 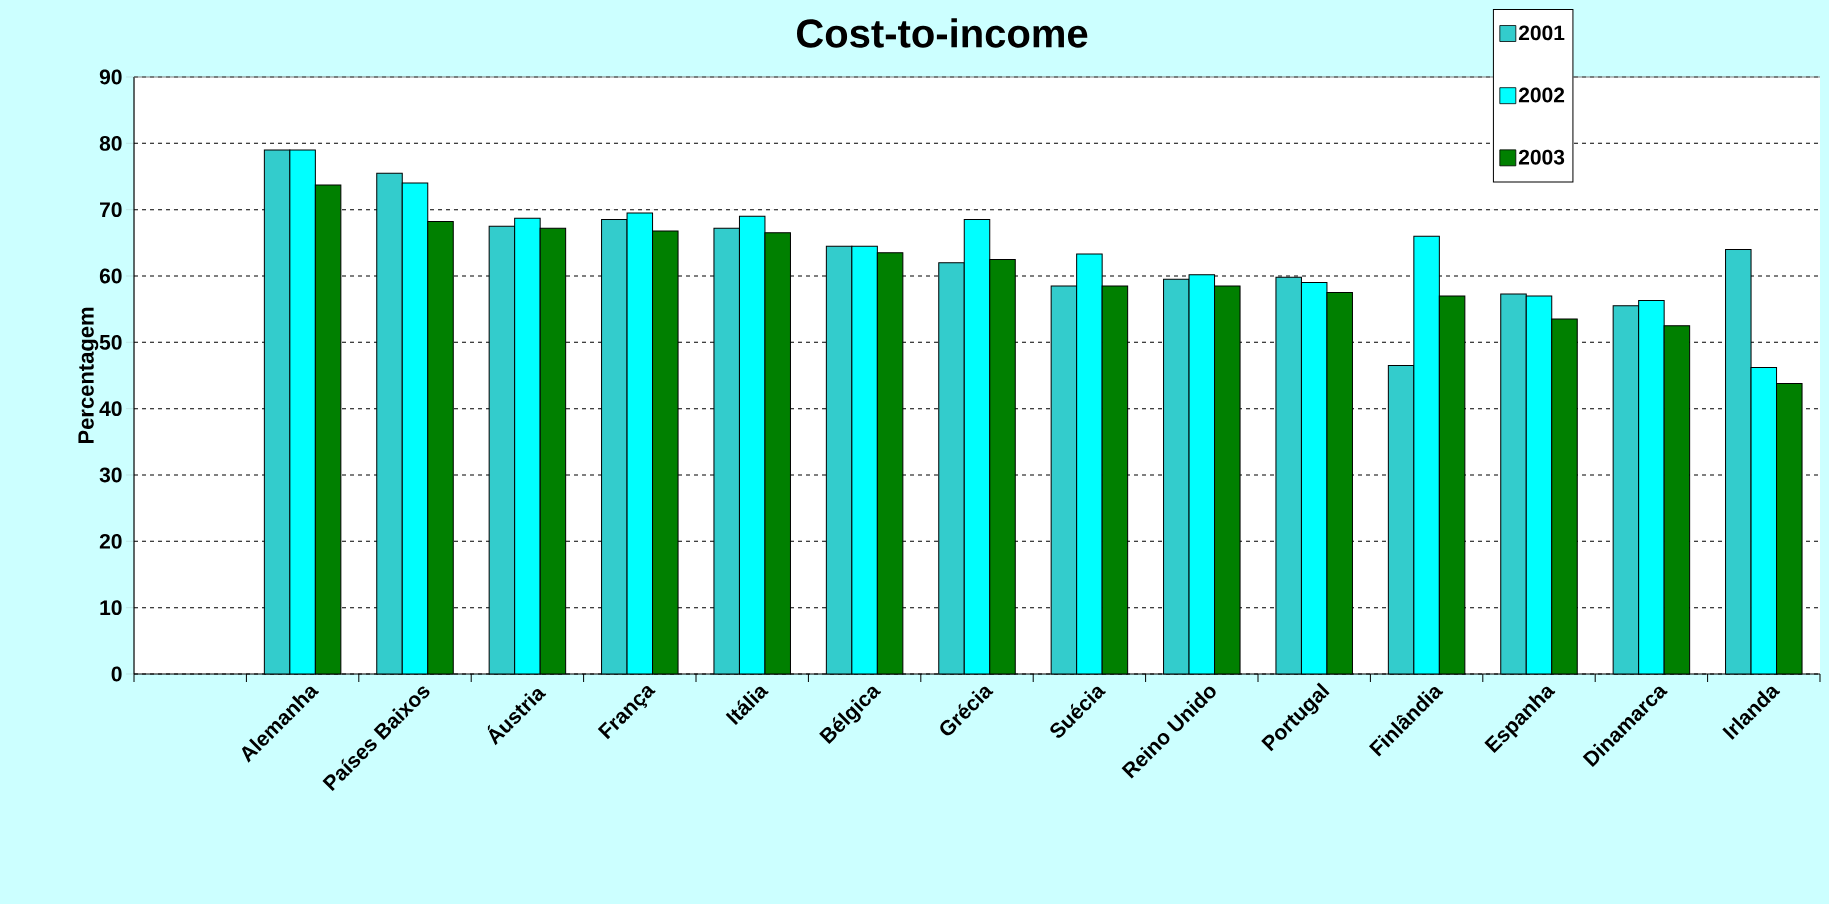 I want to click on y-tick-label: 70, so click(x=111, y=210).